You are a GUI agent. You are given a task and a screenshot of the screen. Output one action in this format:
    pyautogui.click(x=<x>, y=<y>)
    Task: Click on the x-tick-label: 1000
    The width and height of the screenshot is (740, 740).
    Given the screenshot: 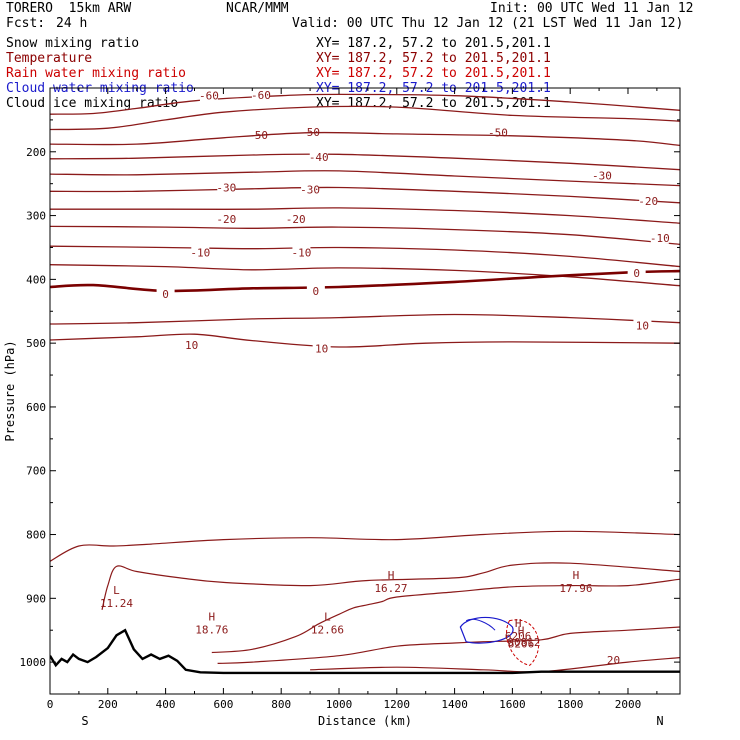 What is the action you would take?
    pyautogui.click(x=339, y=704)
    